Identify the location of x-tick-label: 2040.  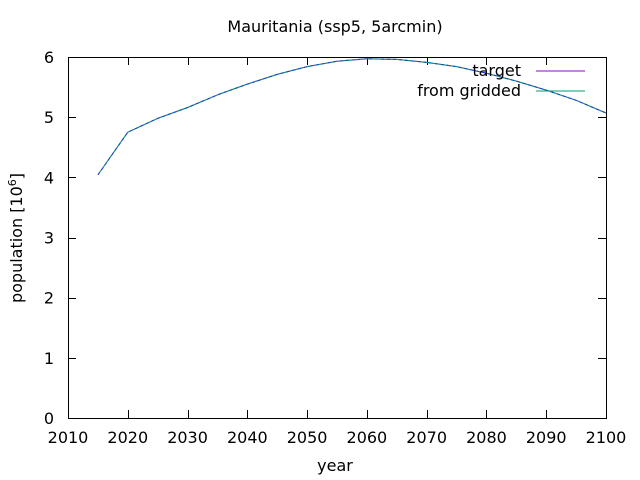
(247, 437).